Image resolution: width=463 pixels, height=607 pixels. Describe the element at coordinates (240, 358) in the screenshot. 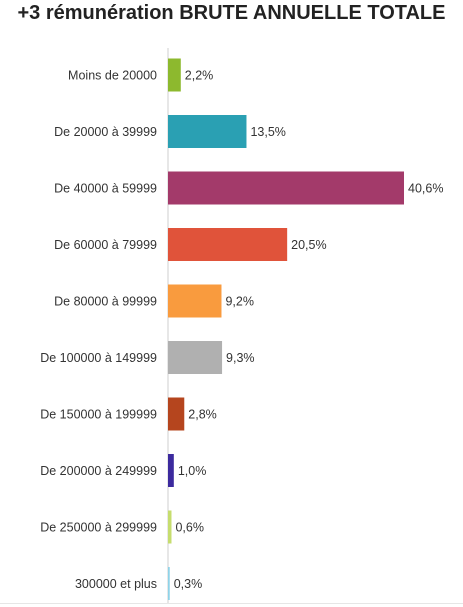

I see `value-label-6: 9,3%` at that location.